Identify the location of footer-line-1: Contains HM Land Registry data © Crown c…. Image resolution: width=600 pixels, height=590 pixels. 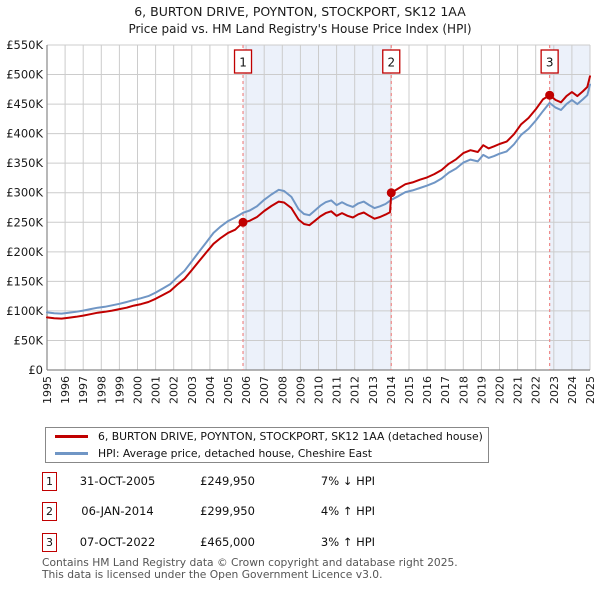
(250, 562).